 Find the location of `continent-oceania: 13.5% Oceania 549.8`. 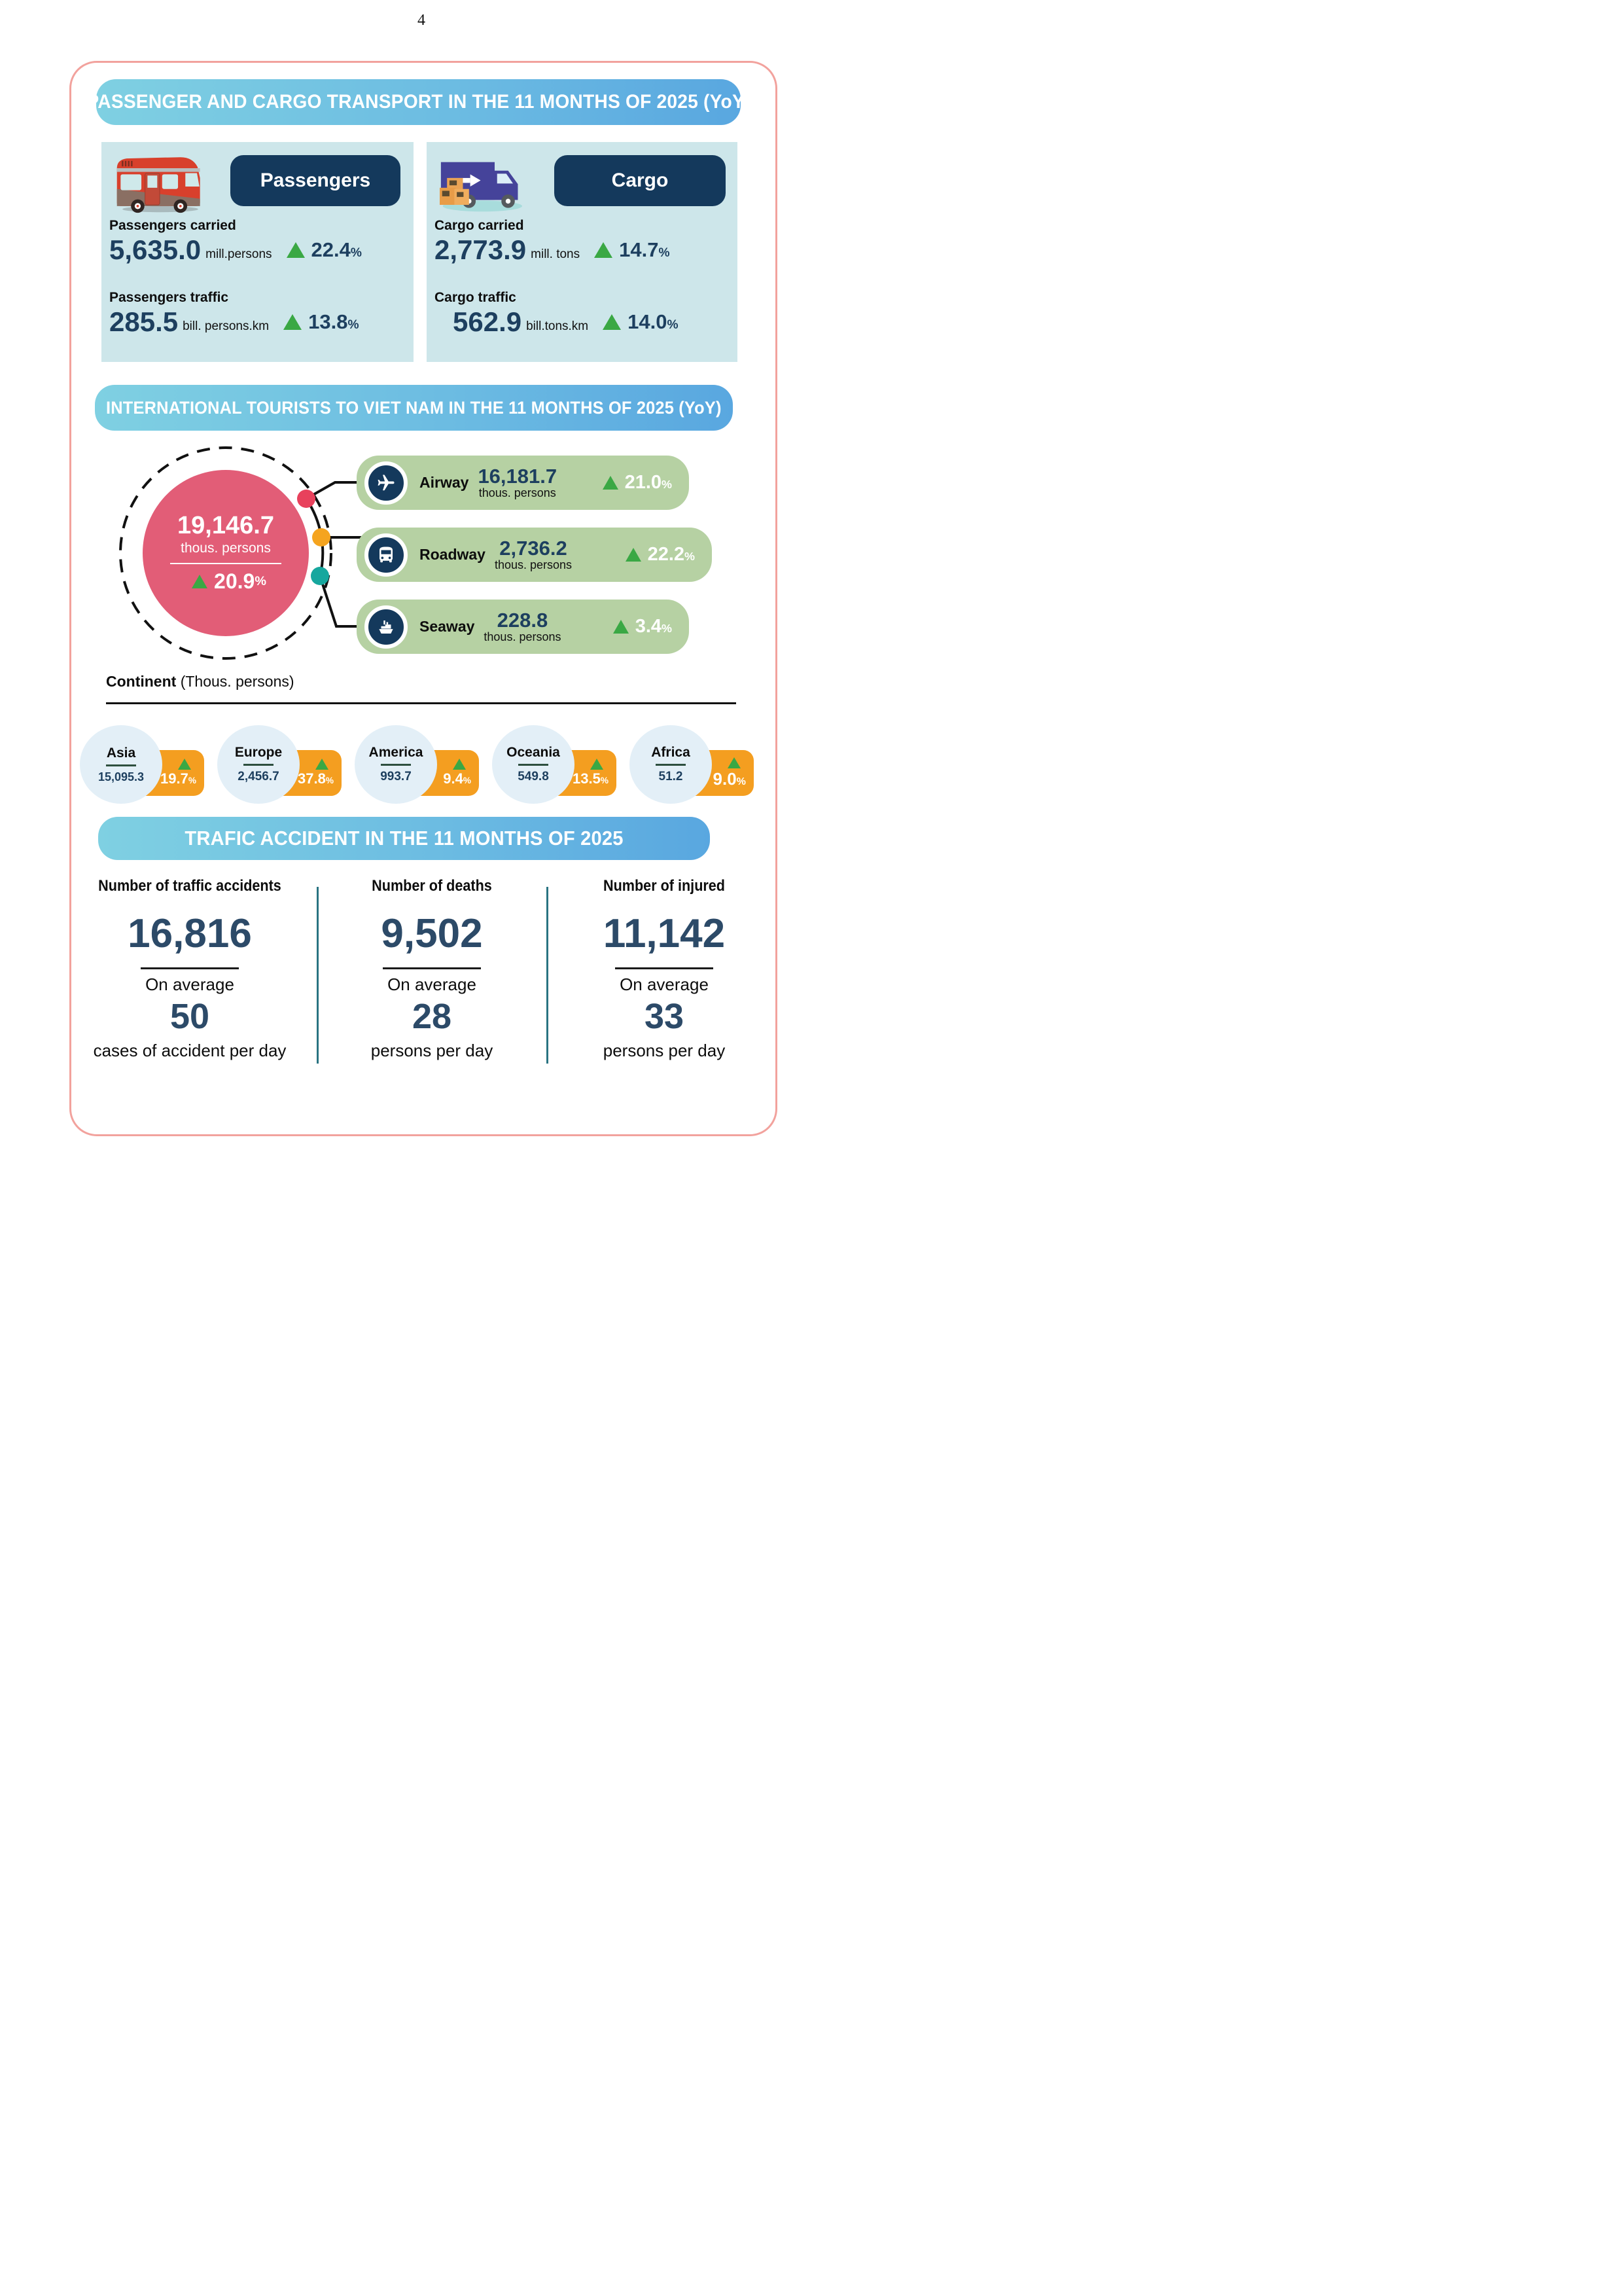

continent-oceania: 13.5% Oceania 549.8 is located at coordinates (560, 769).